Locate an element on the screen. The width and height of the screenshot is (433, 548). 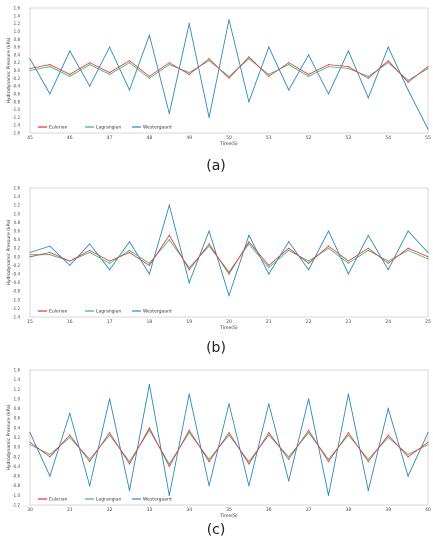
x-tick-label: 32 is located at coordinates (110, 510).